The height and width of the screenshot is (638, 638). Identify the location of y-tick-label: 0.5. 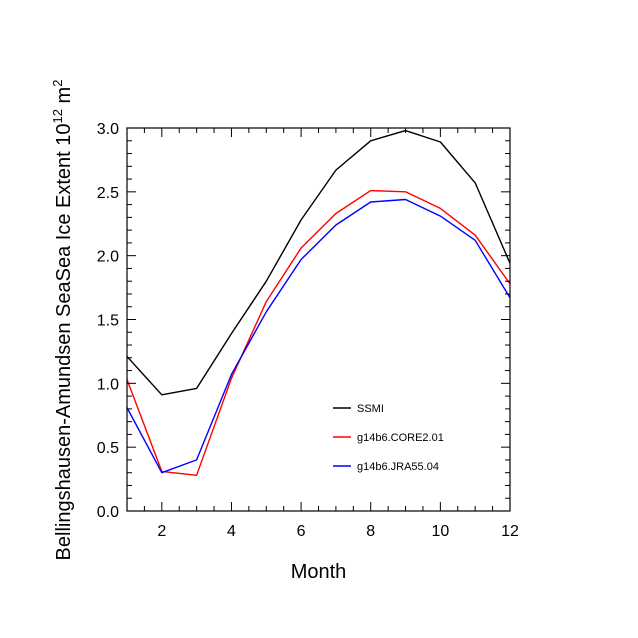
(108, 448).